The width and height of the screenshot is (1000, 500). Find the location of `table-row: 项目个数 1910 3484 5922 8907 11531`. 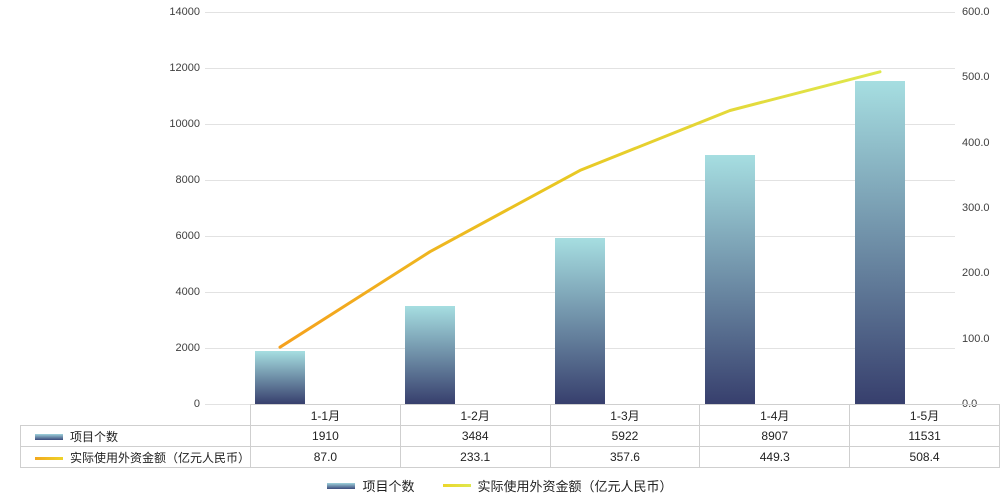

table-row: 项目个数 1910 3484 5922 8907 11531 is located at coordinates (509, 436).